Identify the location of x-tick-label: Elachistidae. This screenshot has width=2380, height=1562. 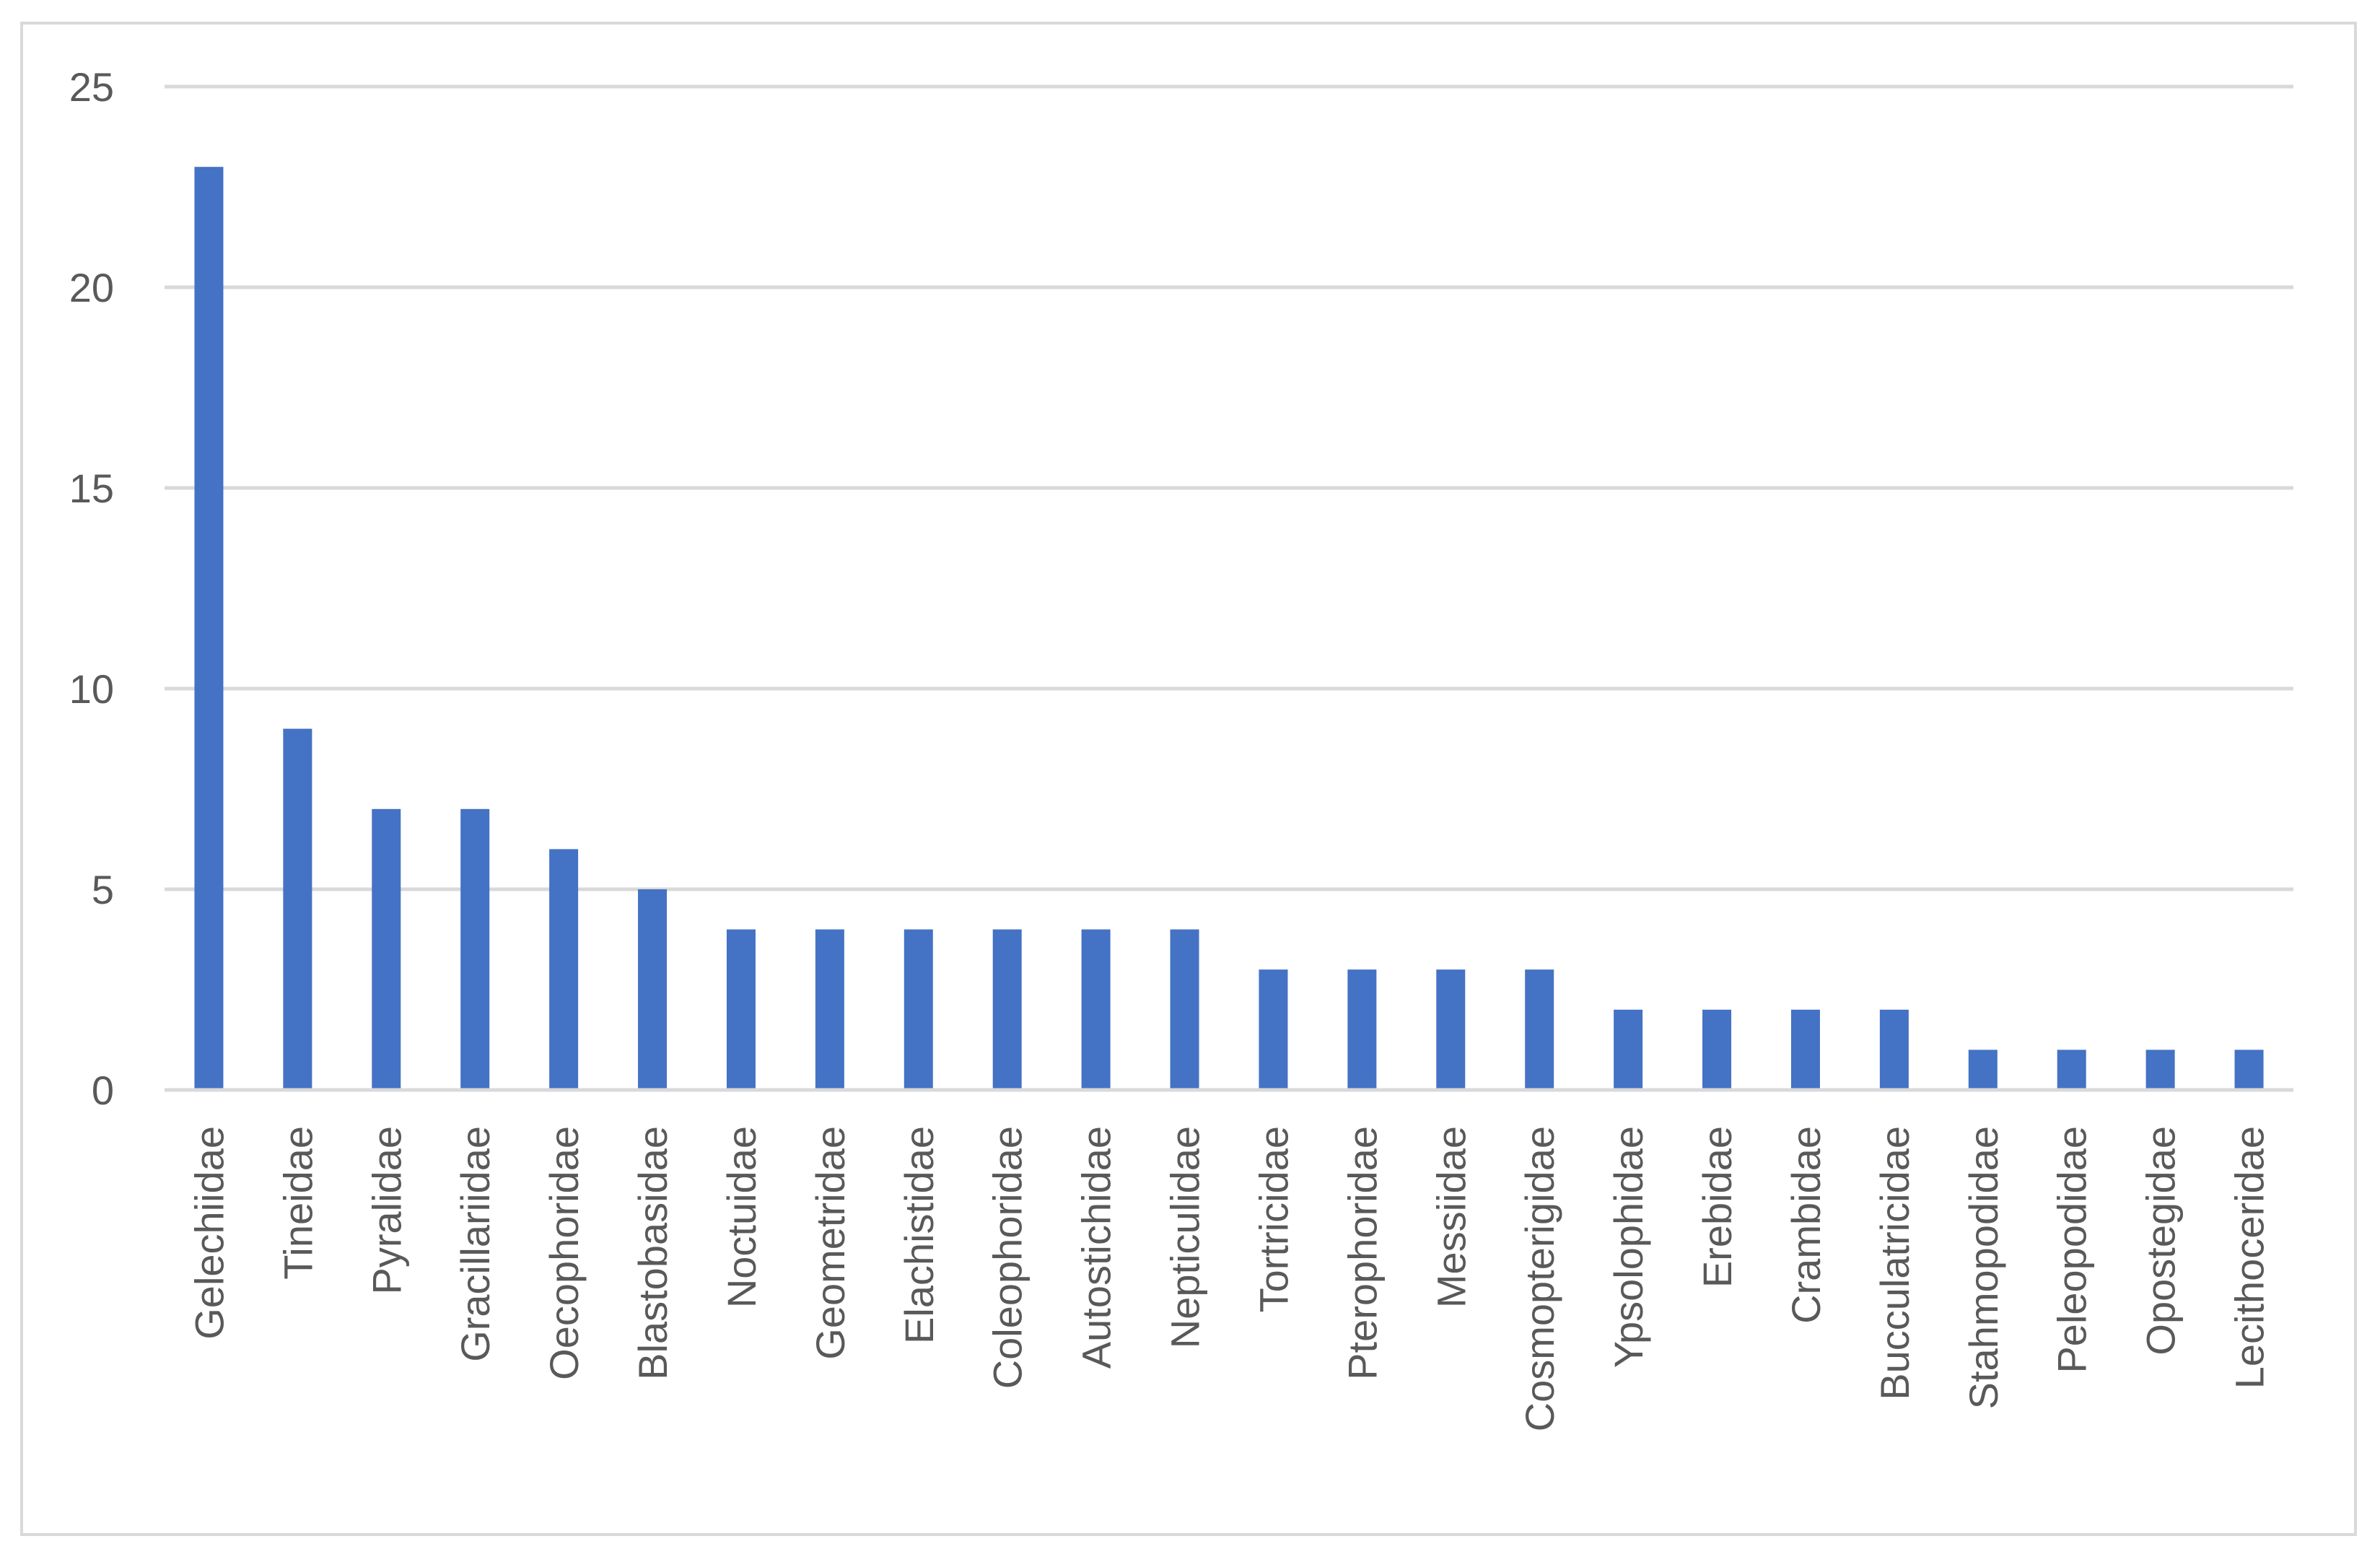
(919, 1235).